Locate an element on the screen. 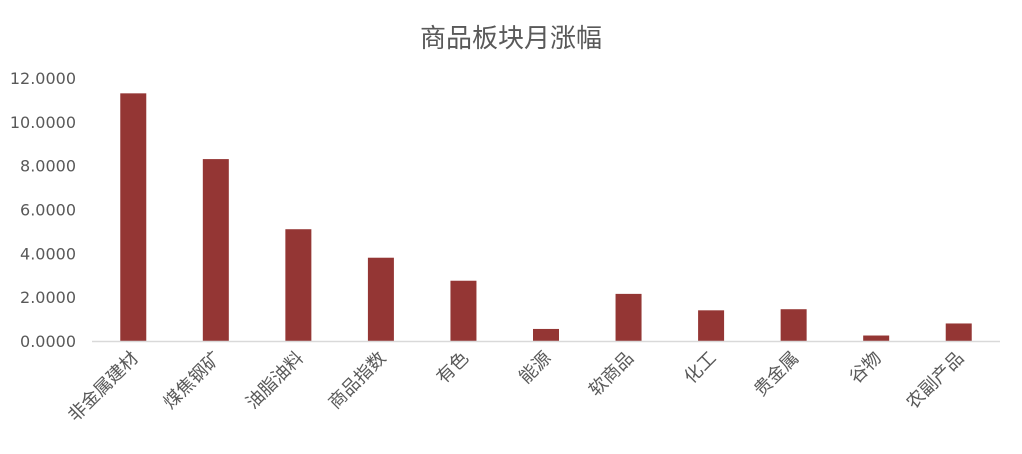 This screenshot has width=1022, height=454. x-tick-label: 农副产品 is located at coordinates (936, 381).